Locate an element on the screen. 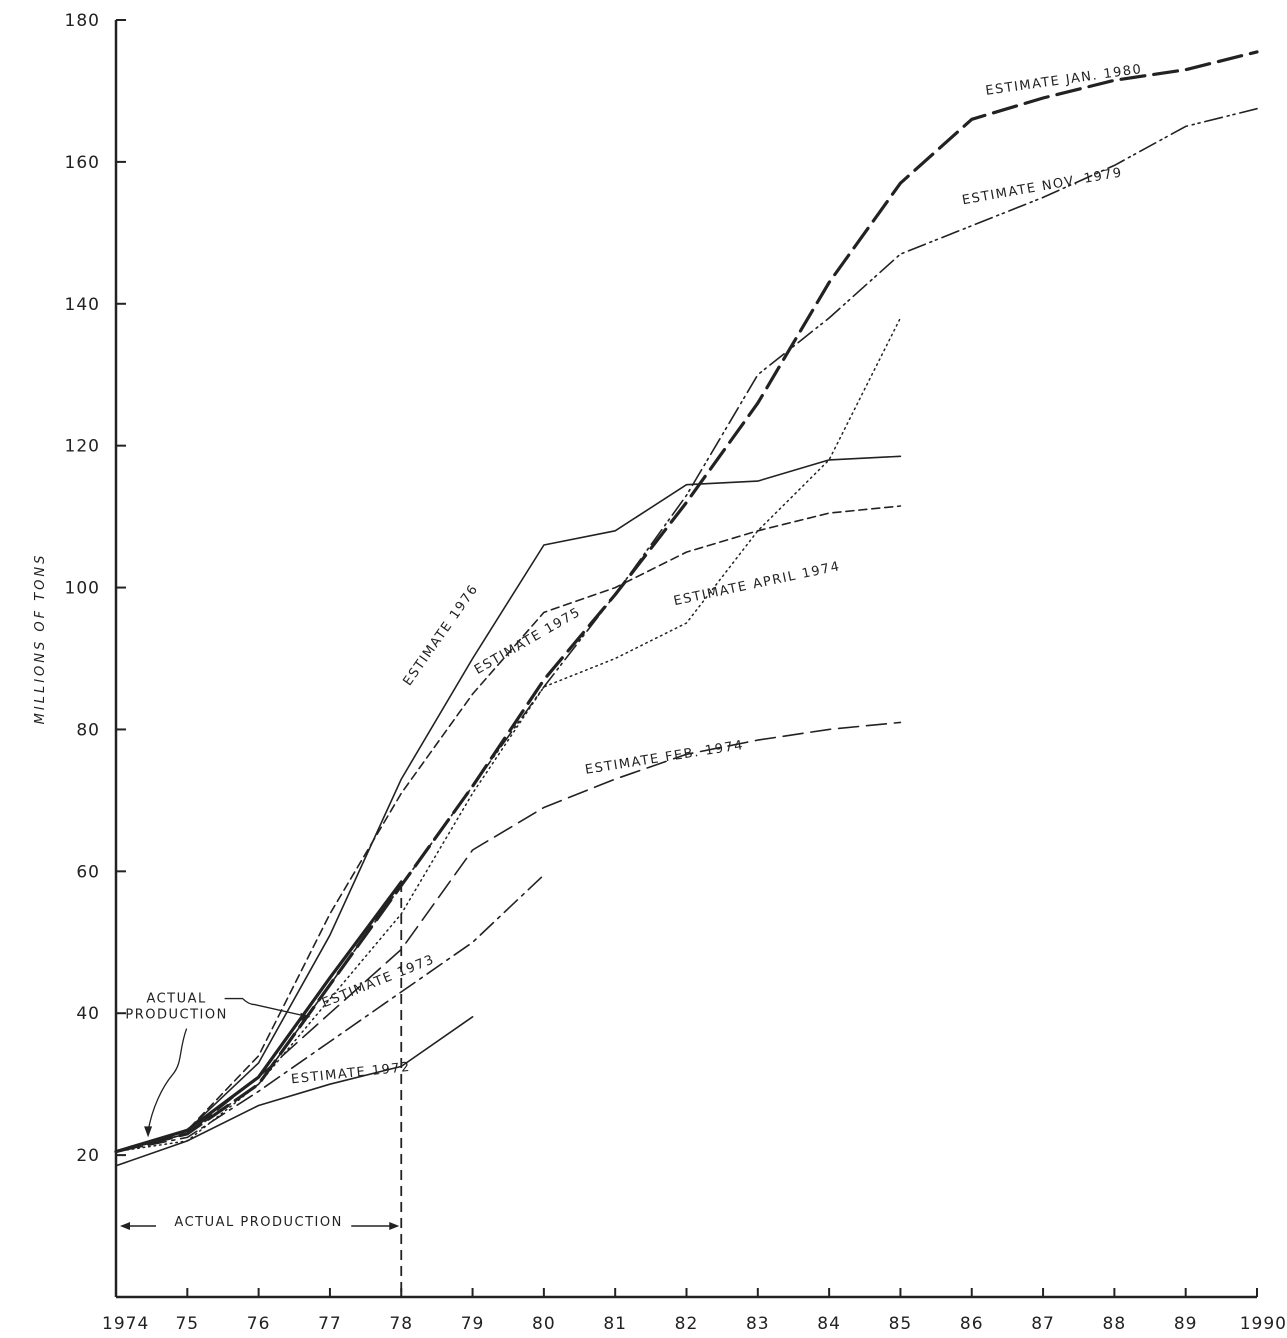  annotation-label-8: ACTUAL PRODUCTION is located at coordinates (258, 1222).